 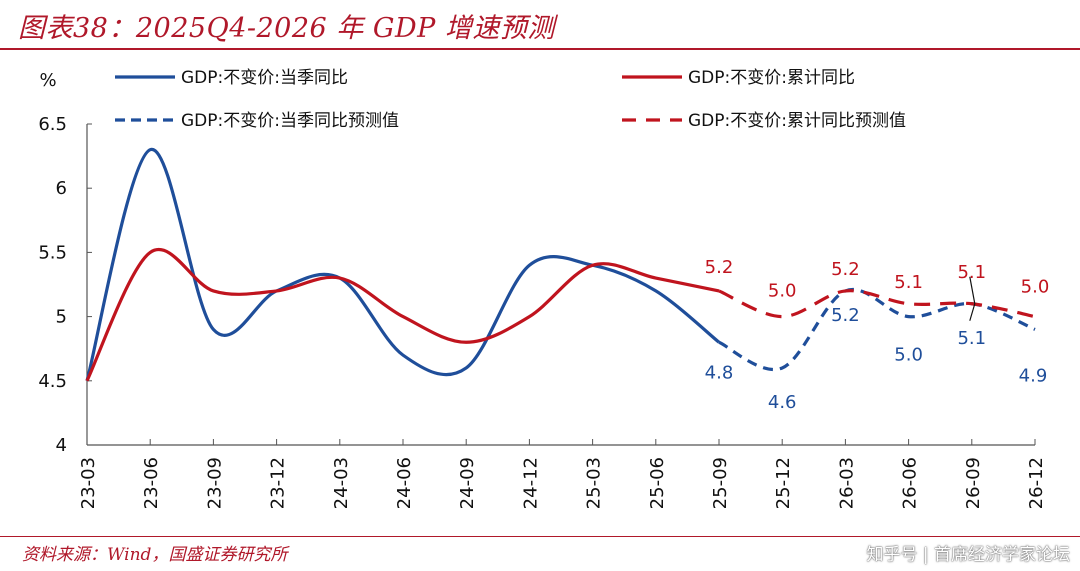 What do you see at coordinates (1036, 483) in the screenshot?
I see `x-tick-label: 26-12` at bounding box center [1036, 483].